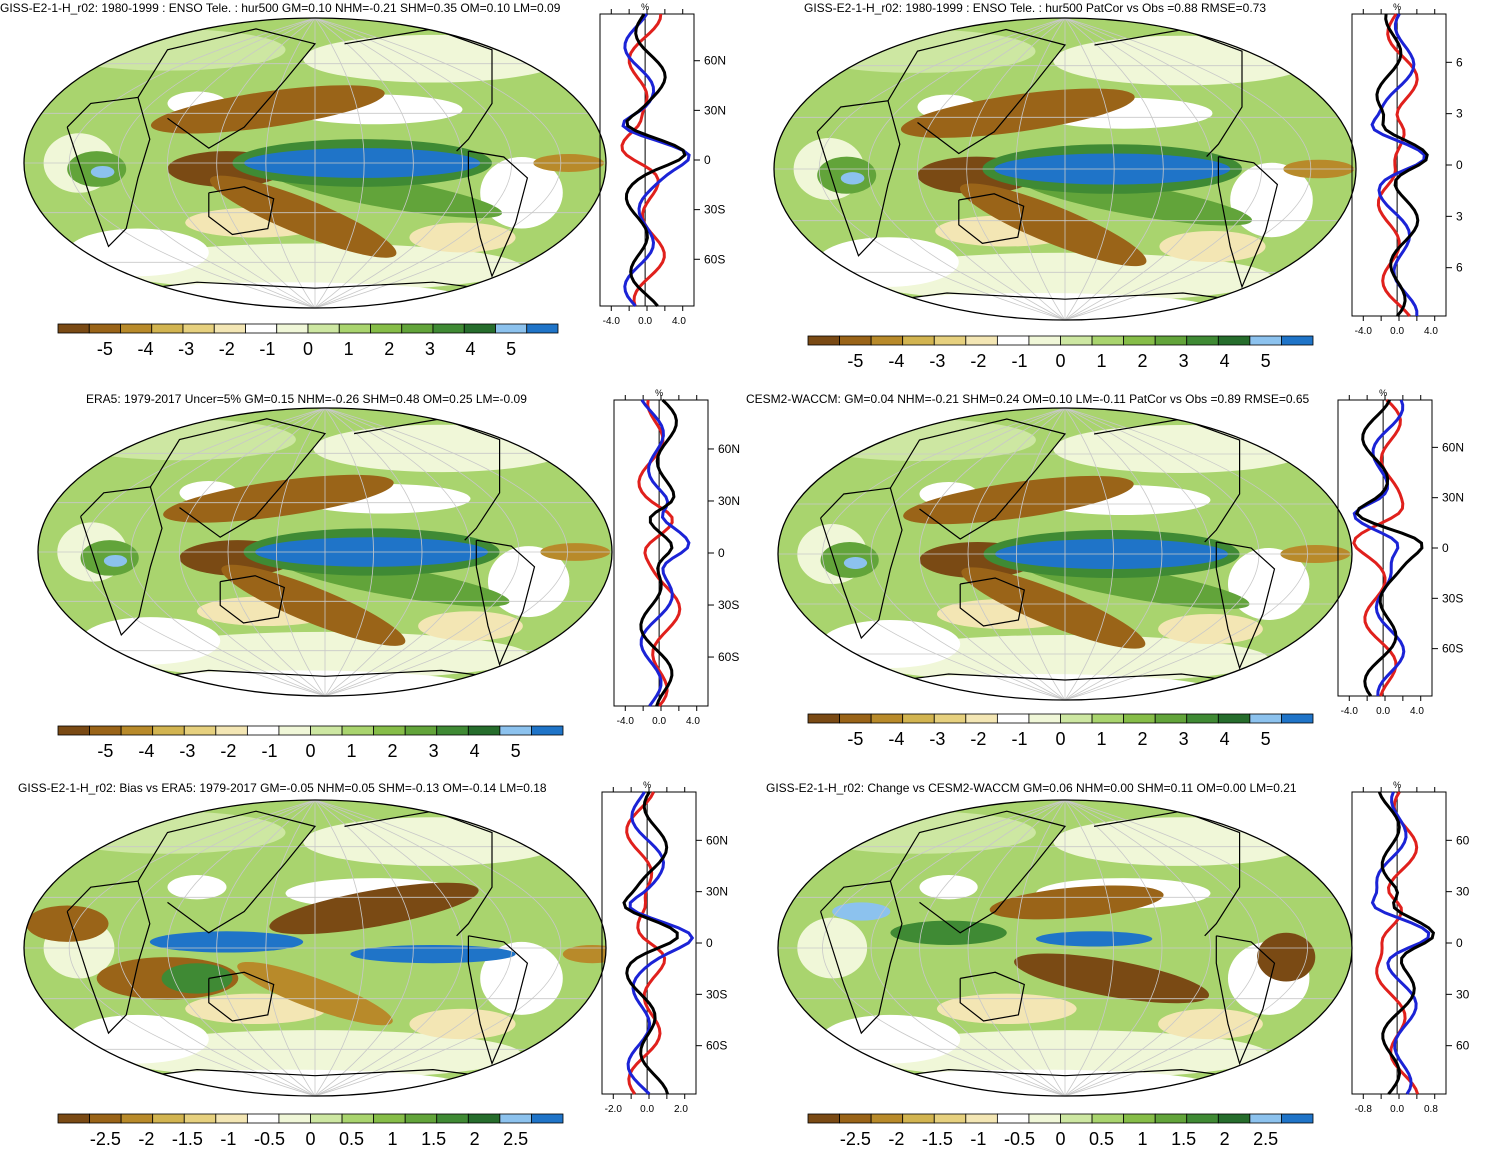  Describe the element at coordinates (937, 1139) in the screenshot. I see `colorbar-tick-label: -1.5` at that location.